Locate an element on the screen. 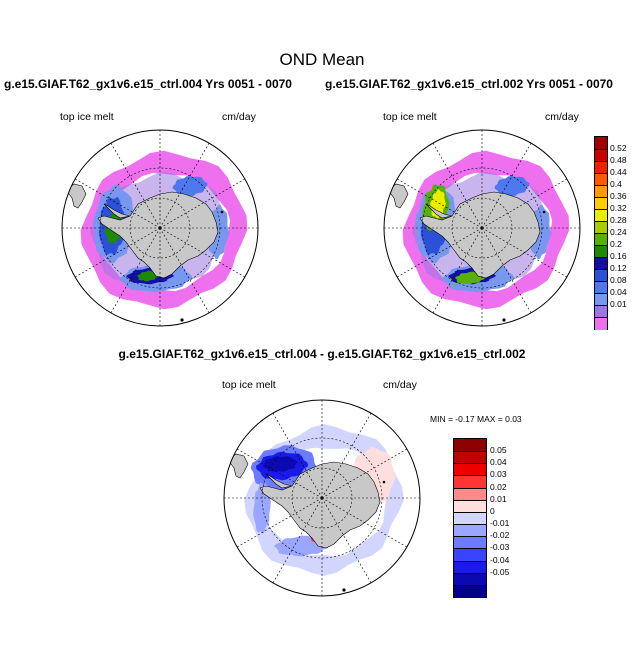  colorbar-tick-label: 0.24 is located at coordinates (618, 232).